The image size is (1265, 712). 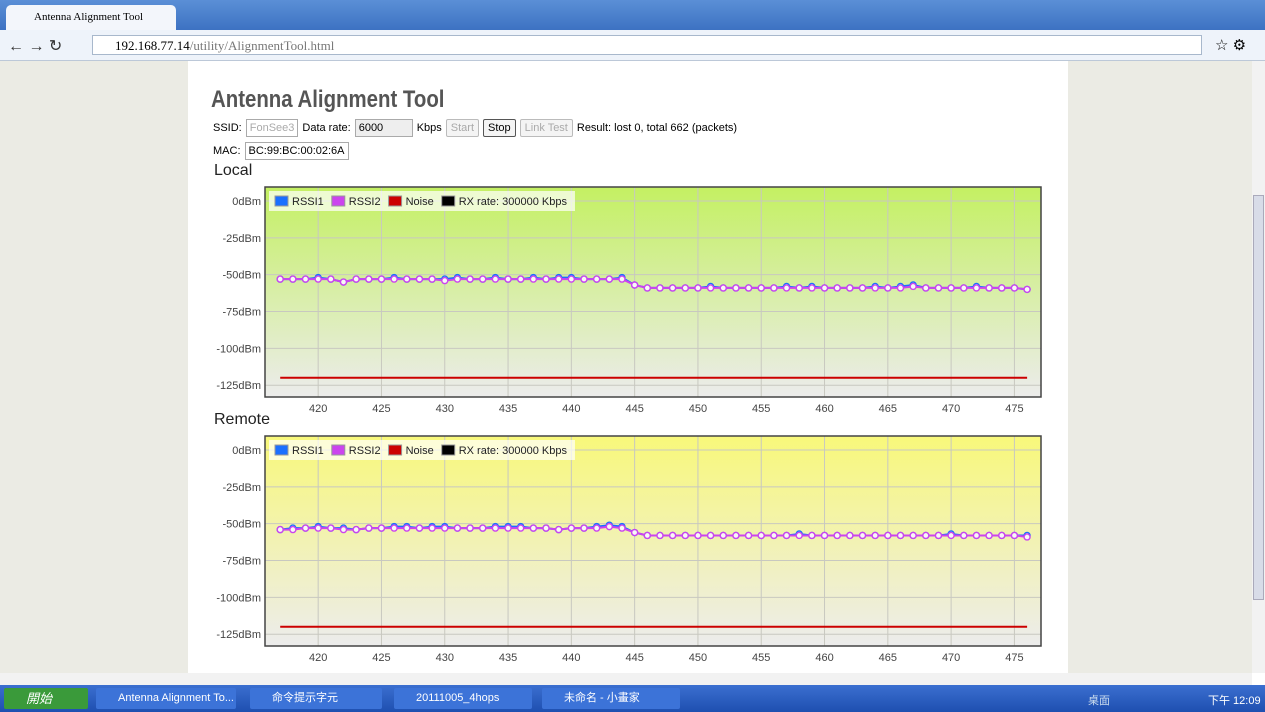 What do you see at coordinates (238, 386) in the screenshot?
I see `y-tick-label: -125dBm` at bounding box center [238, 386].